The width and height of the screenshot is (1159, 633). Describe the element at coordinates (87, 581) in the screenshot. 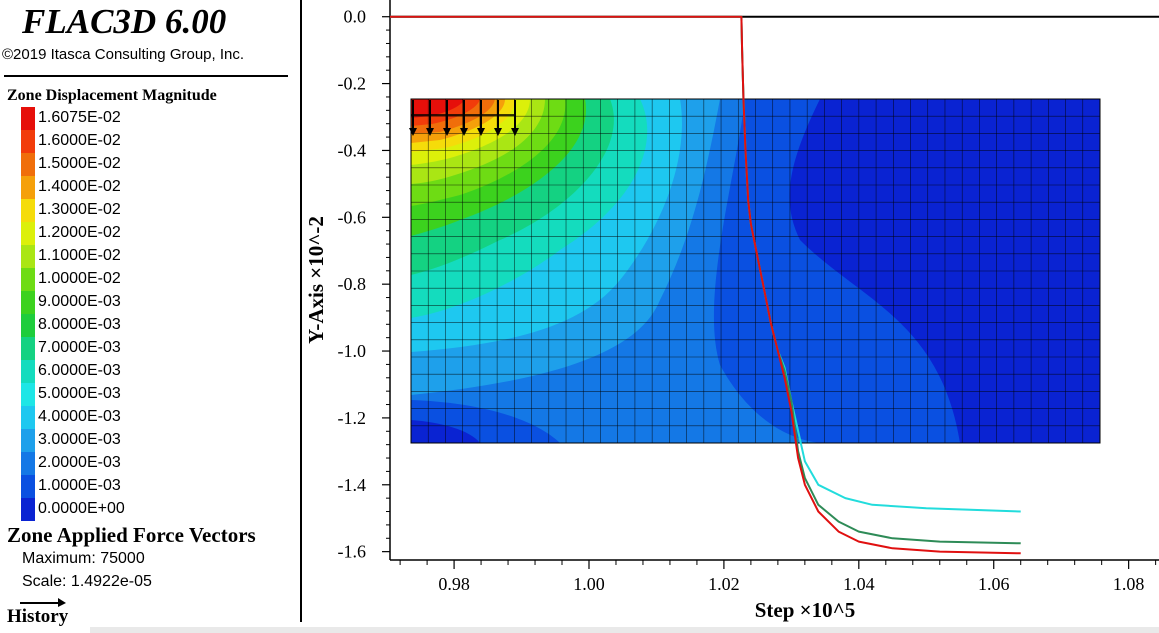

I see `vectors-scale: Scale: 1.4922e-05` at that location.